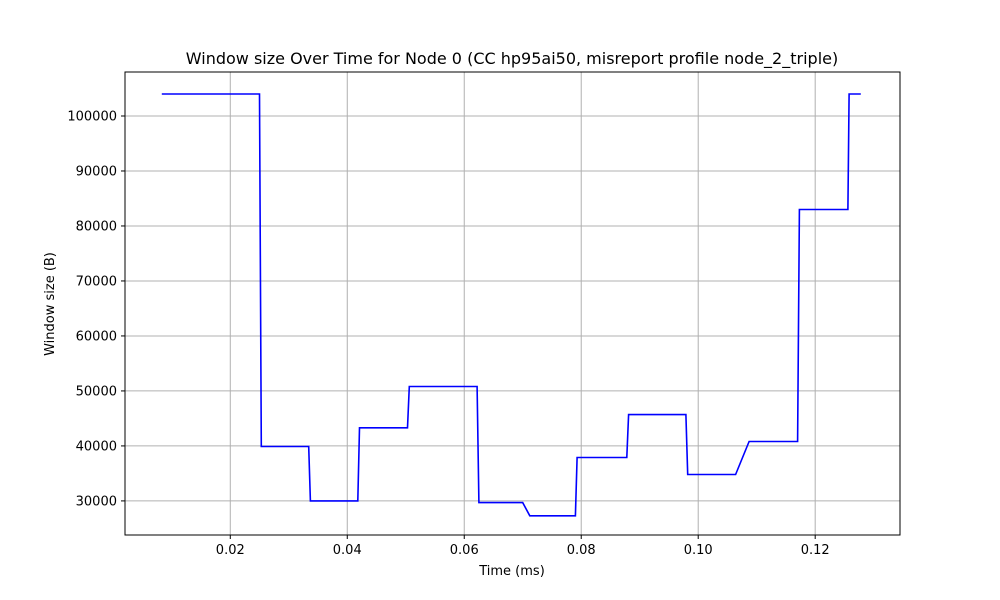  I want to click on x-tick-label: 0.12, so click(815, 550).